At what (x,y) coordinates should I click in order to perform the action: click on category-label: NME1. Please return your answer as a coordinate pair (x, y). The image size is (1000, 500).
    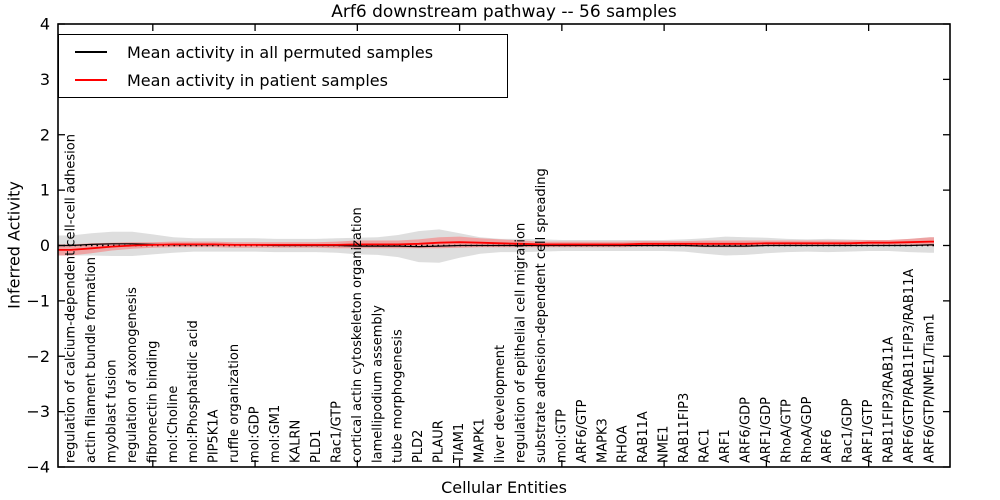
    Looking at the image, I should click on (664, 444).